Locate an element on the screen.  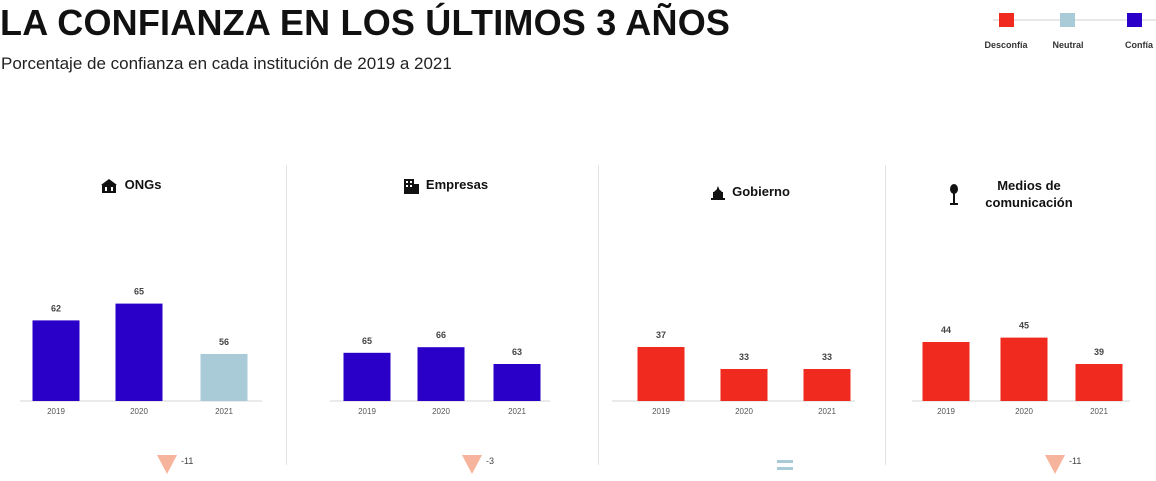
panel-title-medios: Medios de comunicación is located at coordinates (1037, 194).